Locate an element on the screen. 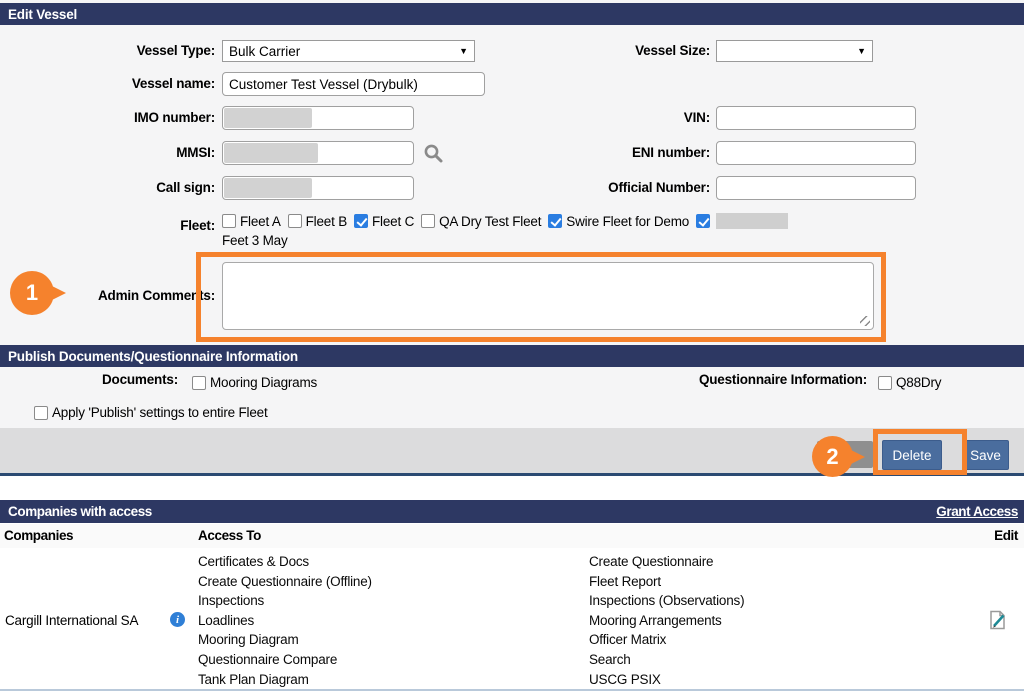 The width and height of the screenshot is (1024, 694). annotation-marker-2: 2 is located at coordinates (838, 456).